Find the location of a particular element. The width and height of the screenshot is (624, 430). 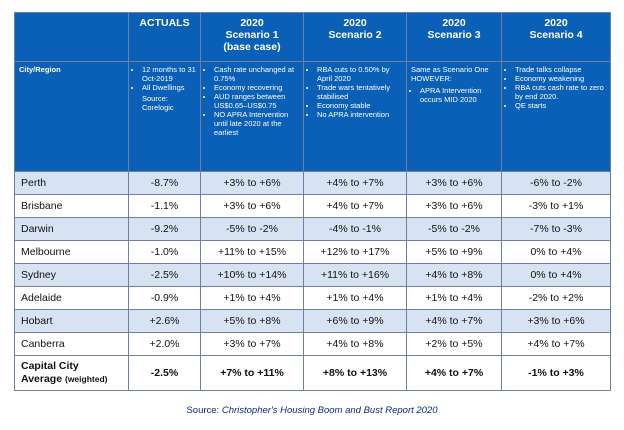

scenario-2-value: +11% to +16% is located at coordinates (355, 275).